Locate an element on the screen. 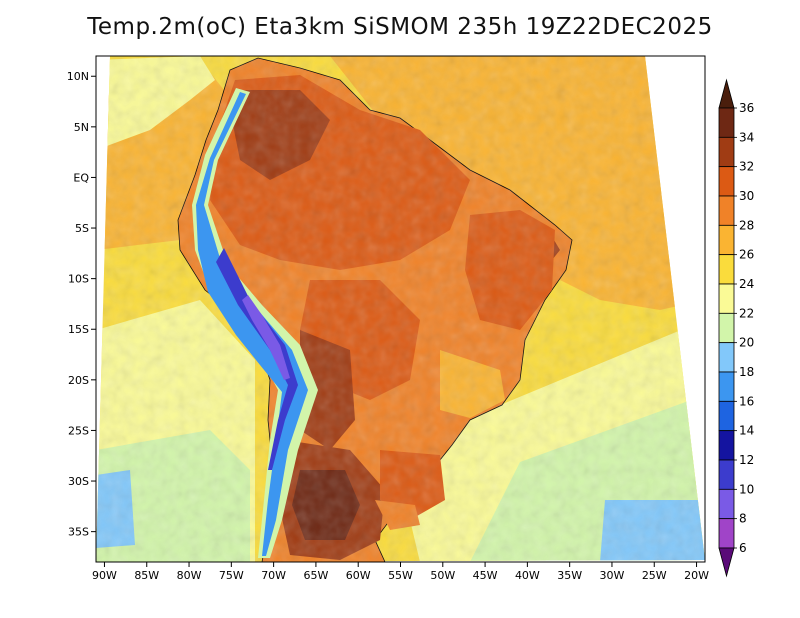 The height and width of the screenshot is (618, 800). lon-tick-label: 90W is located at coordinates (104, 575).